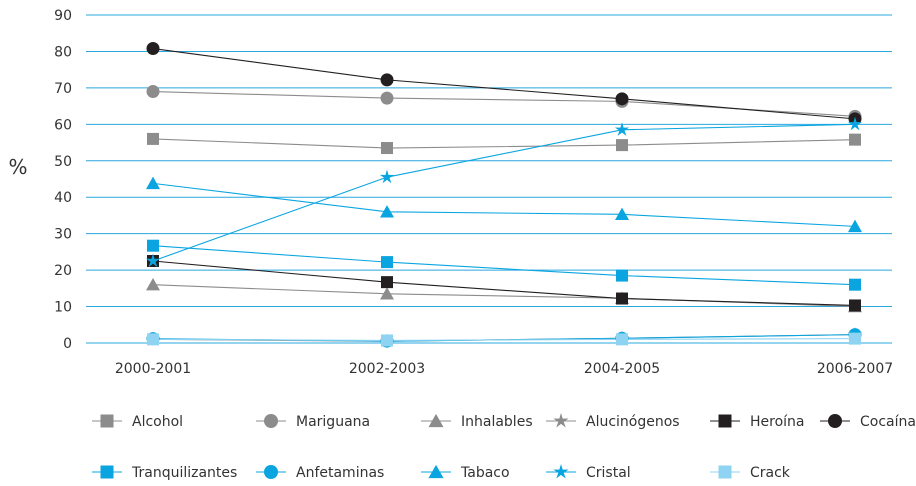  I want to click on x-tick-label: 2006-2007, so click(855, 369).